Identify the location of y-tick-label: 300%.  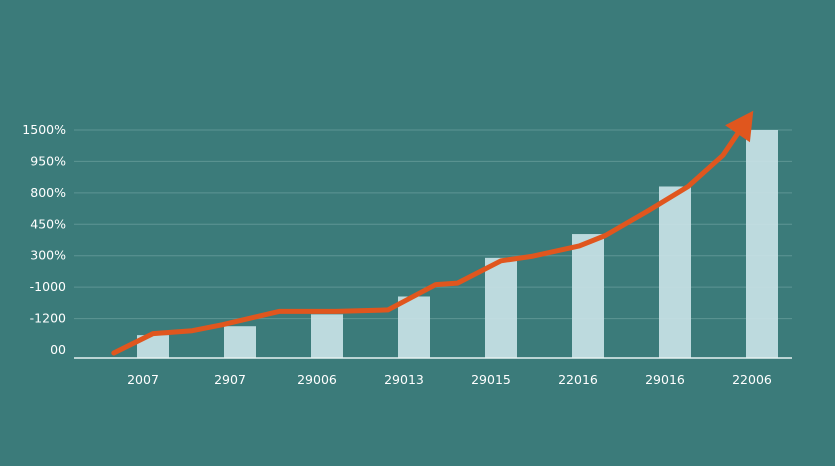
(48, 255).